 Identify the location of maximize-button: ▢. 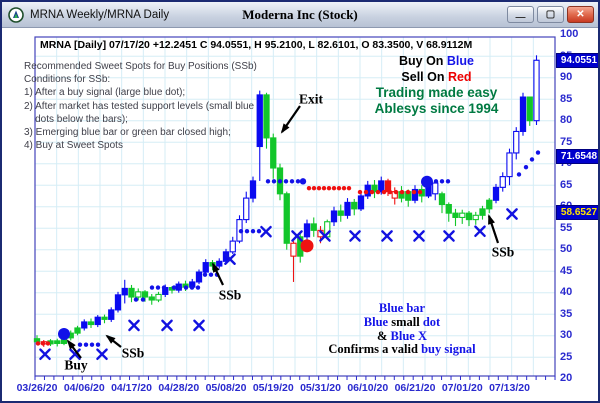
(550, 14).